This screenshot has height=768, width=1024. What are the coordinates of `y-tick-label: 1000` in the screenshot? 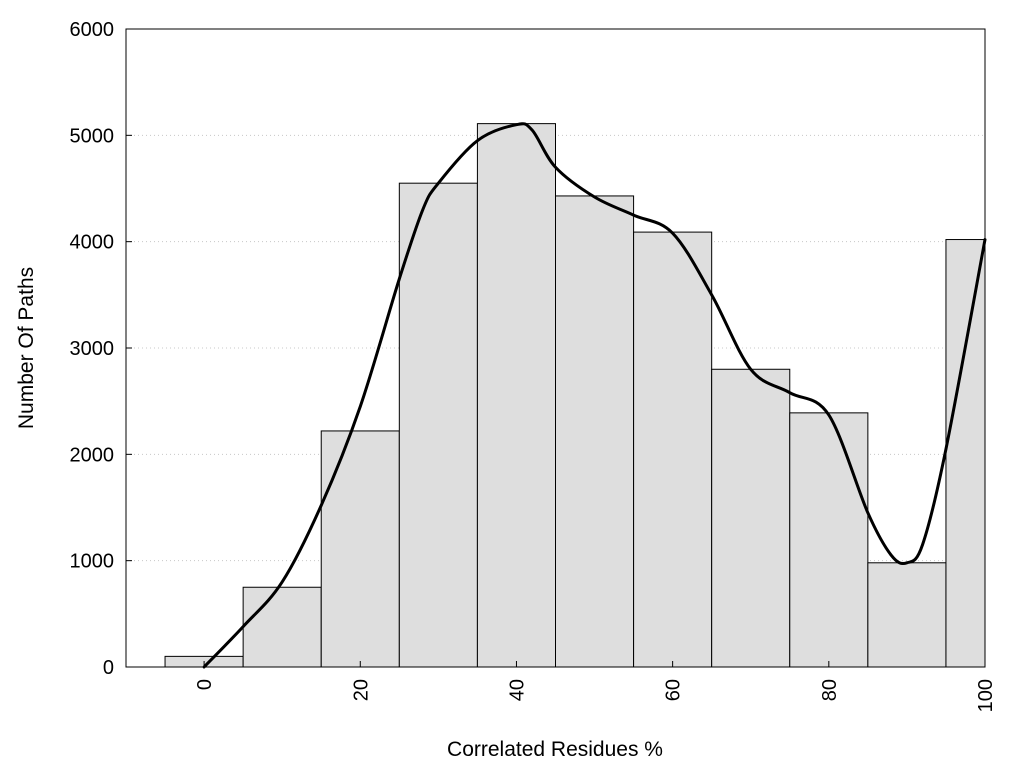 It's located at (92, 562).